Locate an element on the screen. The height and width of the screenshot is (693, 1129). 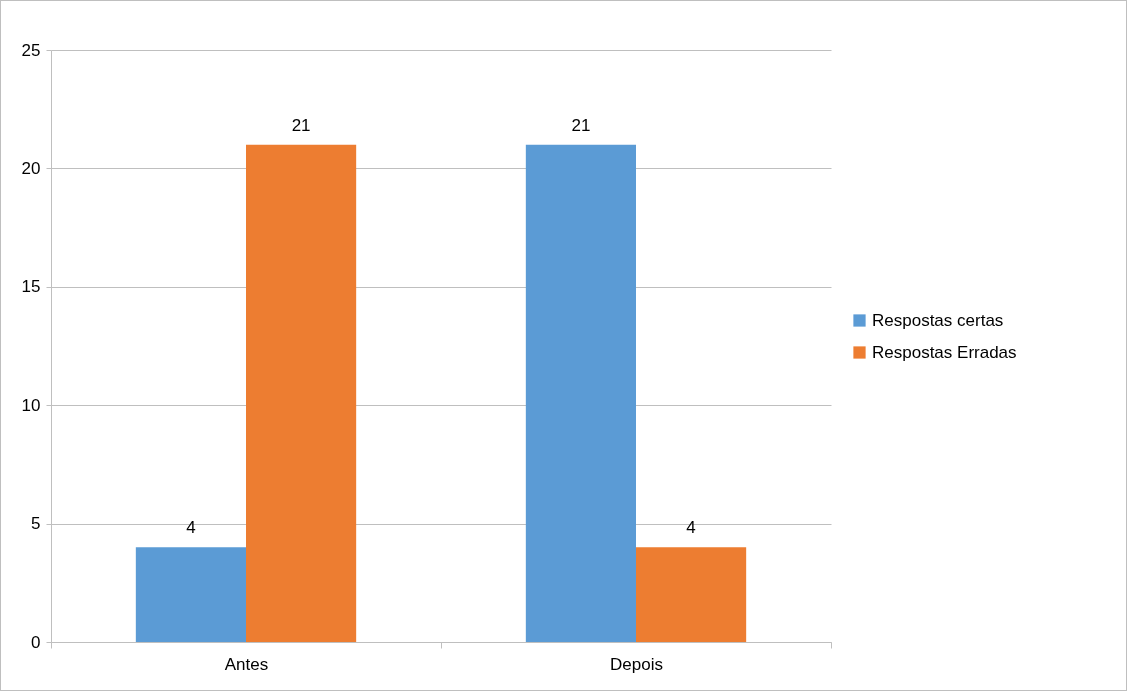
y-tick-label: 25 is located at coordinates (31, 50).